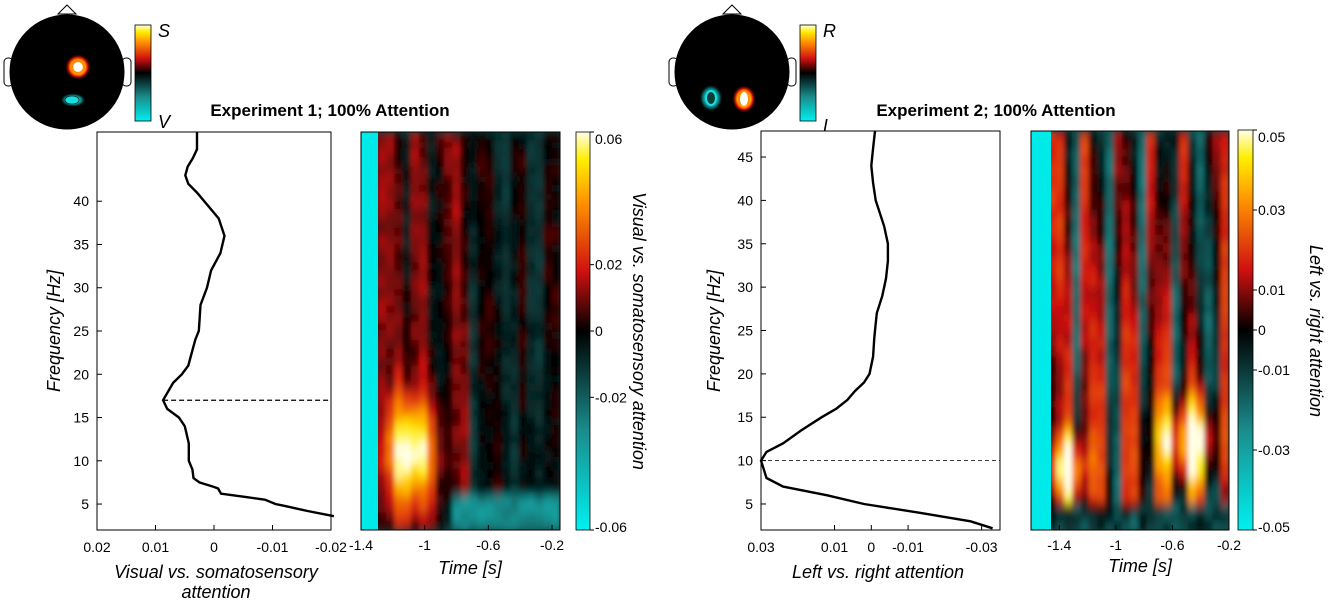  I want to click on colorbar-label: Visual vs. somatosensory attention, so click(639, 331).